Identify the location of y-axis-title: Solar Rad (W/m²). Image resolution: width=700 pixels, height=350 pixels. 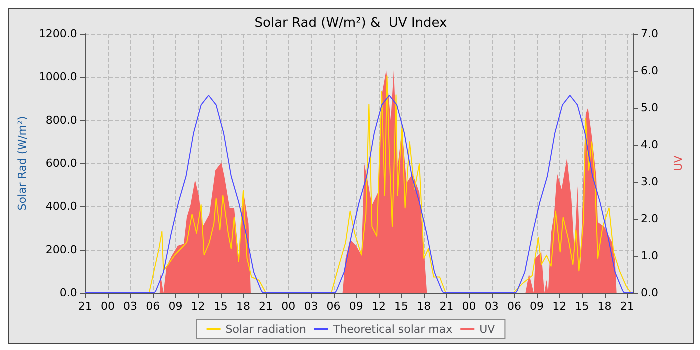
(22, 163).